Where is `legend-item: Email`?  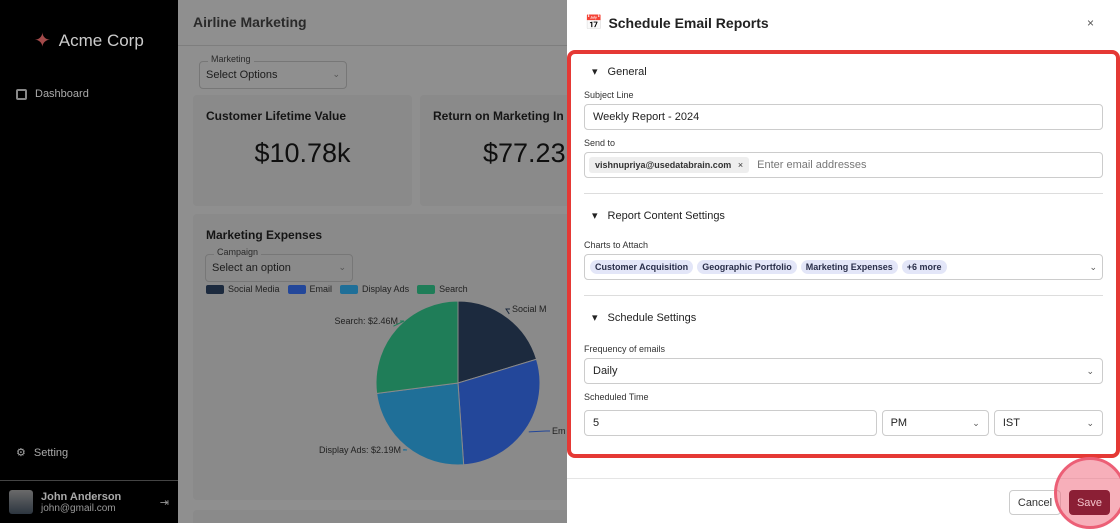
legend-item: Email is located at coordinates (310, 289).